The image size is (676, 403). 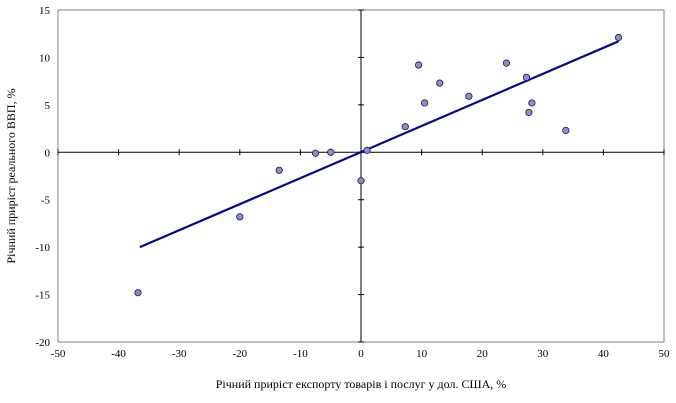 What do you see at coordinates (46, 201) in the screenshot?
I see `y-tick-label: -5` at bounding box center [46, 201].